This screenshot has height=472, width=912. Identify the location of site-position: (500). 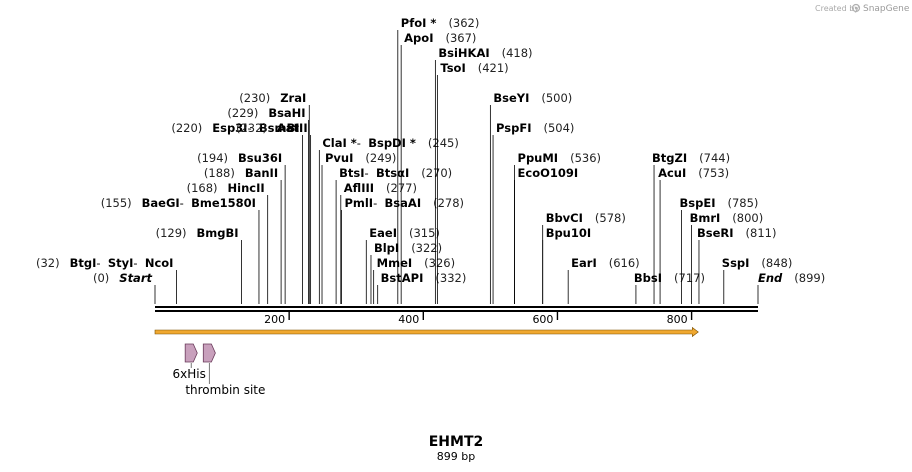
(556, 98).